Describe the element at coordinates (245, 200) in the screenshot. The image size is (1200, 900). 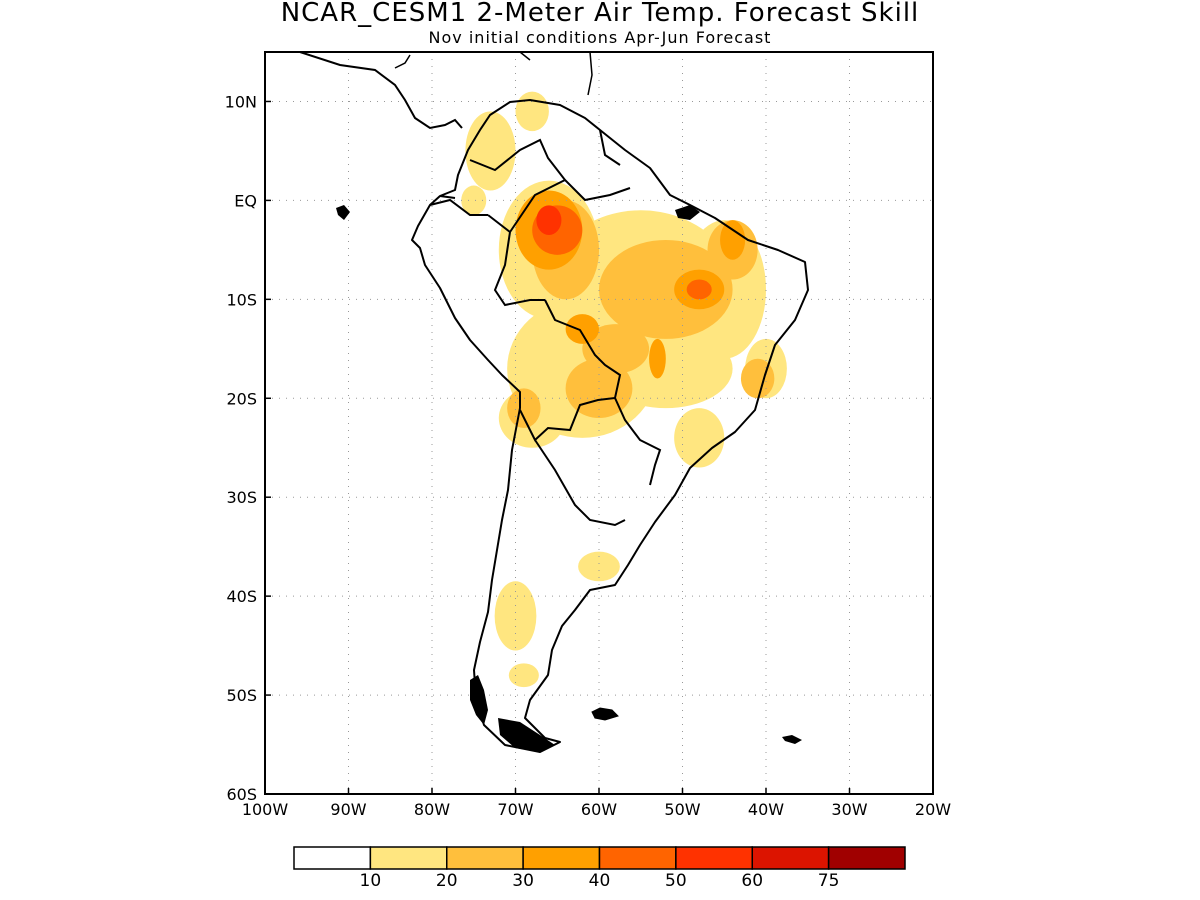
I see `lat-tick-label: EQ` at that location.